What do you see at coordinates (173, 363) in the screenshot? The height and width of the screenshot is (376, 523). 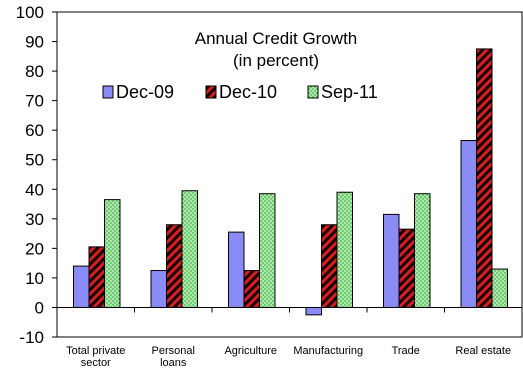 I see `x-category-label: loans` at bounding box center [173, 363].